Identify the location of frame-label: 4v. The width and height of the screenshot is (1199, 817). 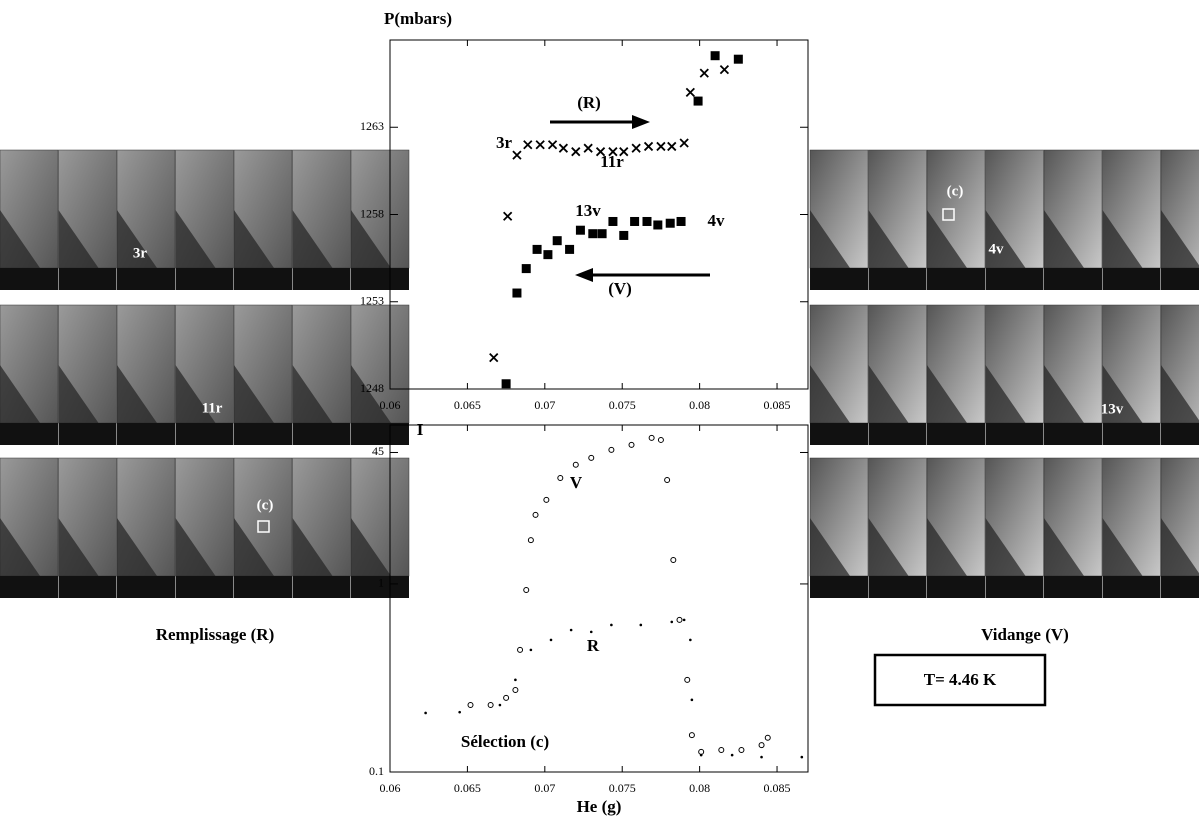
(997, 249).